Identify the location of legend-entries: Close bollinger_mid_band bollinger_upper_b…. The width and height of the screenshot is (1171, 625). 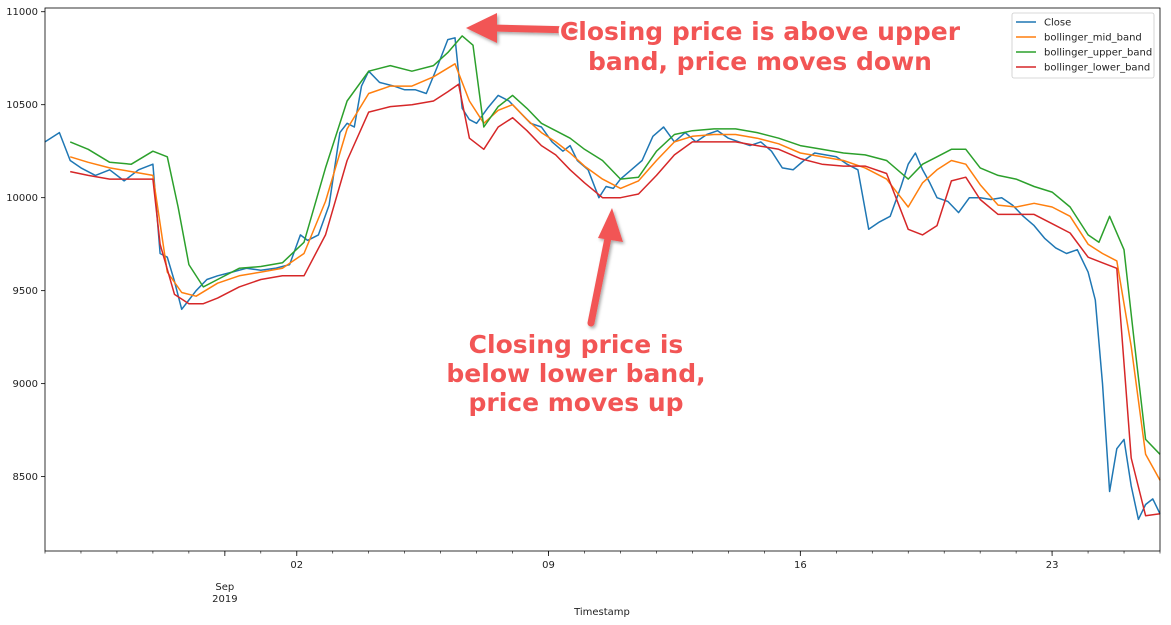
(1084, 46).